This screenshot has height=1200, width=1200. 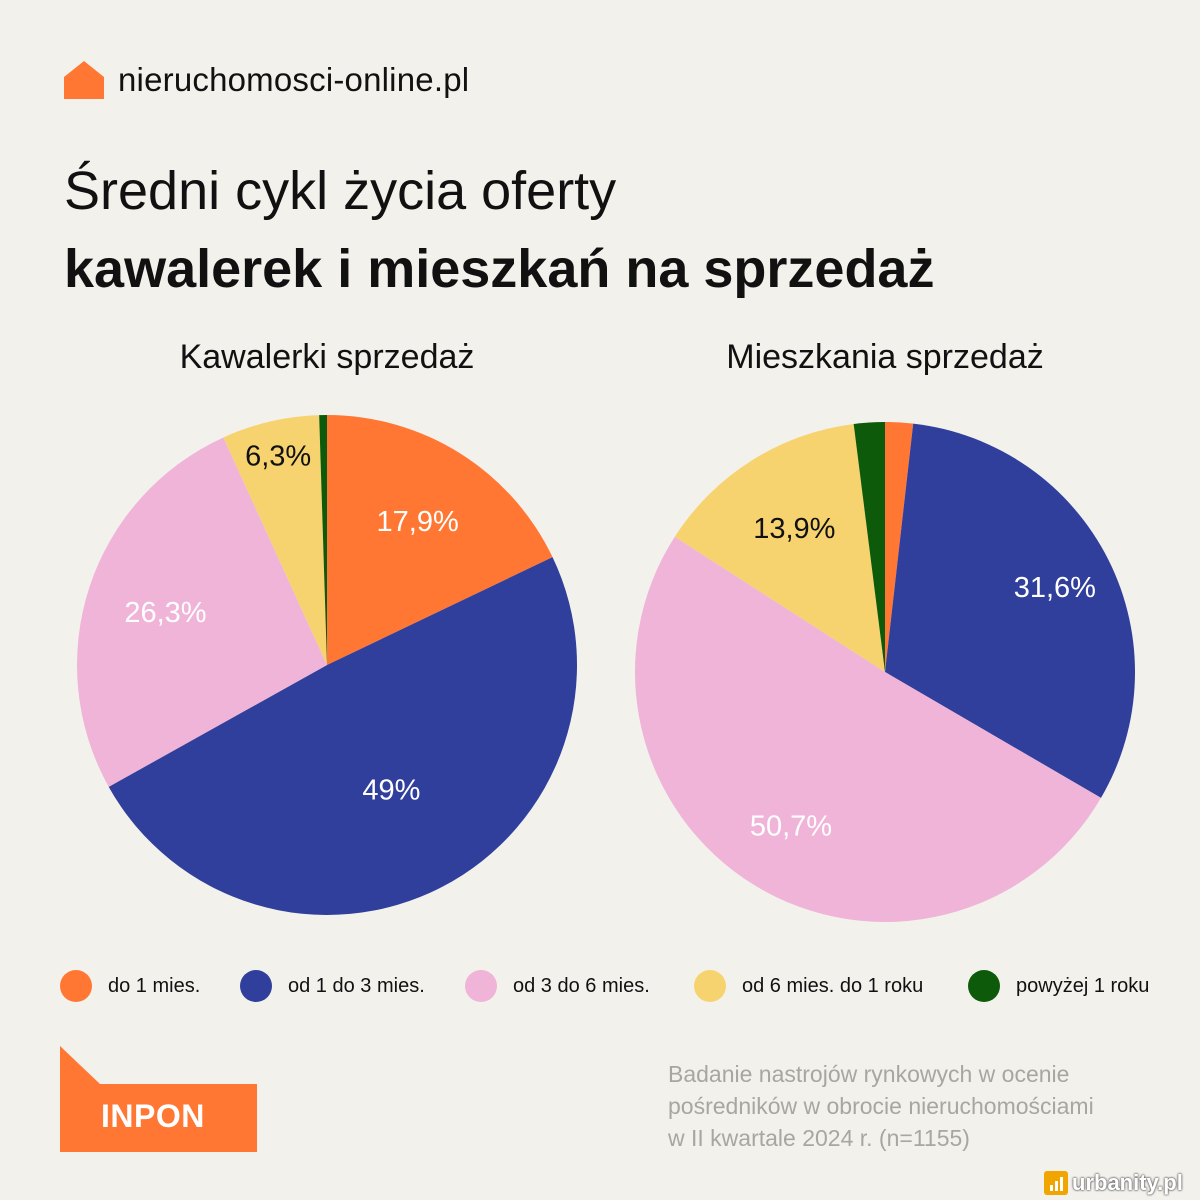 What do you see at coordinates (356, 985) in the screenshot?
I see `legend-label: od 1 do 3 mies.` at bounding box center [356, 985].